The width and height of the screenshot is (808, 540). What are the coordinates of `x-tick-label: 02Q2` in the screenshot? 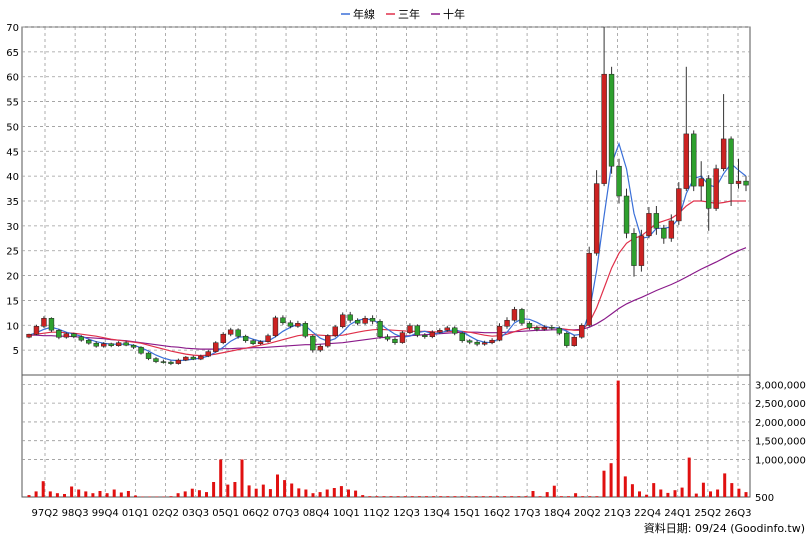 It's located at (165, 513).